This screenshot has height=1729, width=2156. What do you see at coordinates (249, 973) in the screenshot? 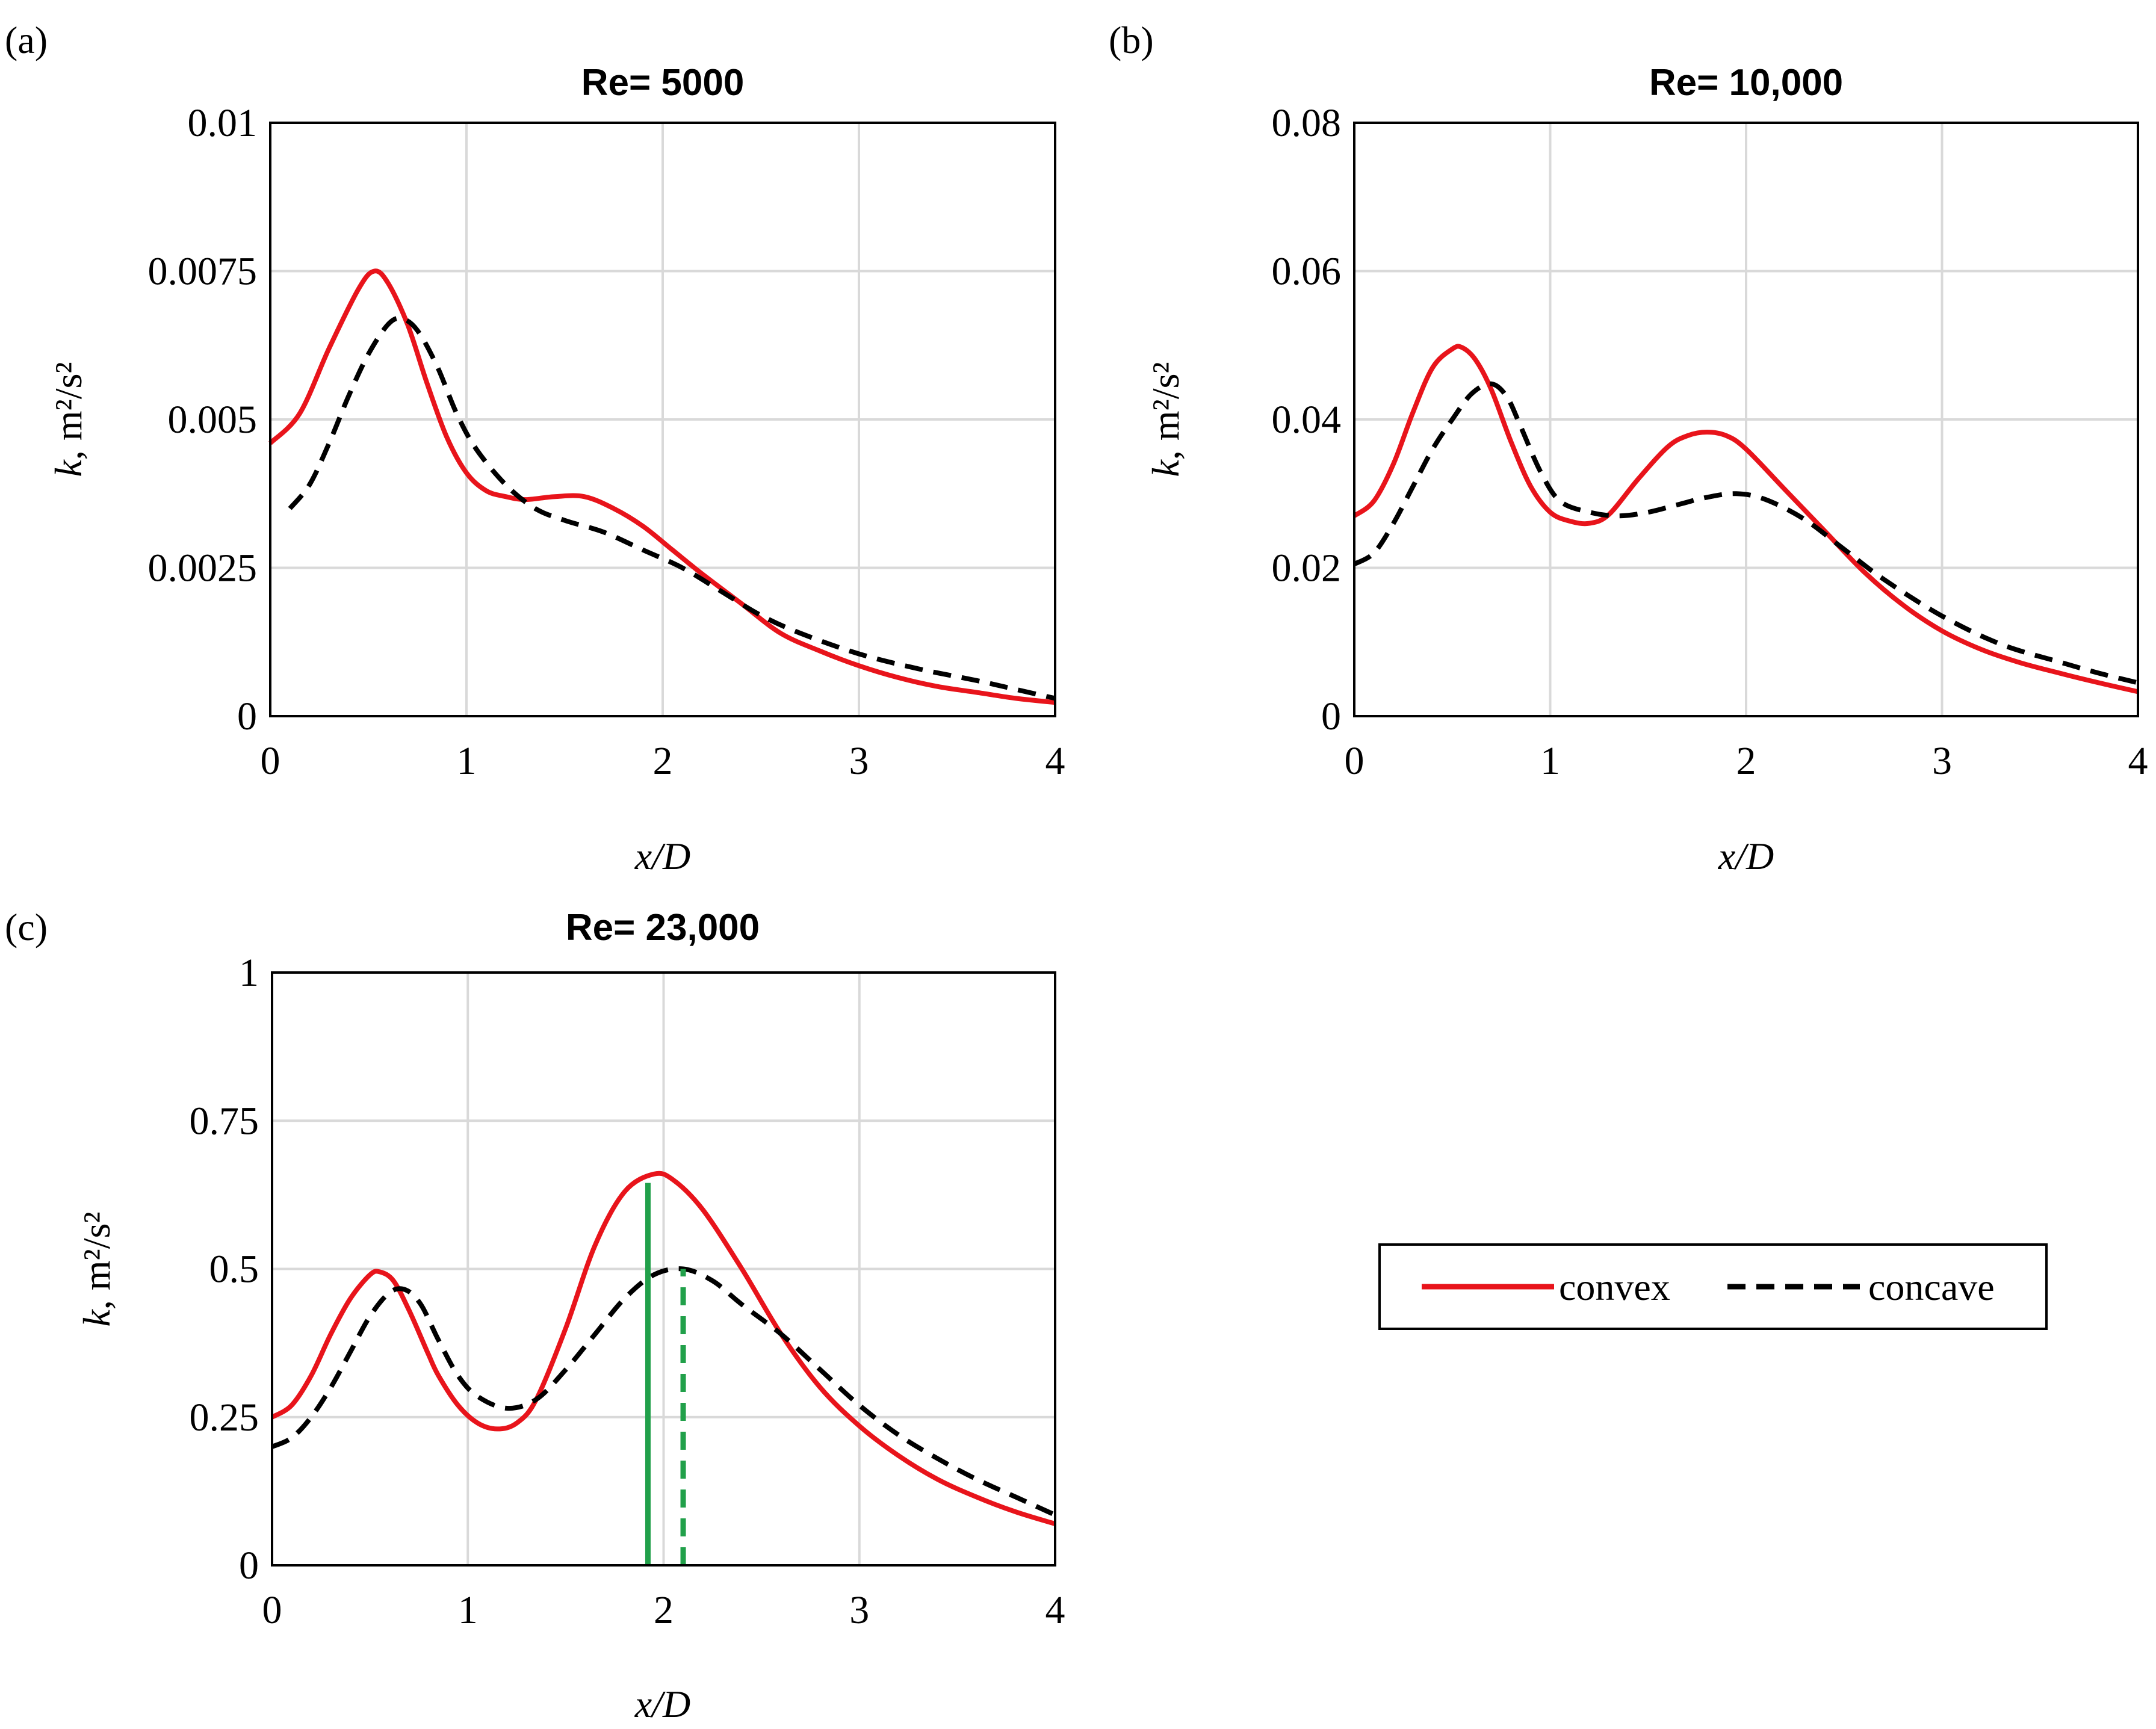
I see `y-tick-label: 1` at bounding box center [249, 973].